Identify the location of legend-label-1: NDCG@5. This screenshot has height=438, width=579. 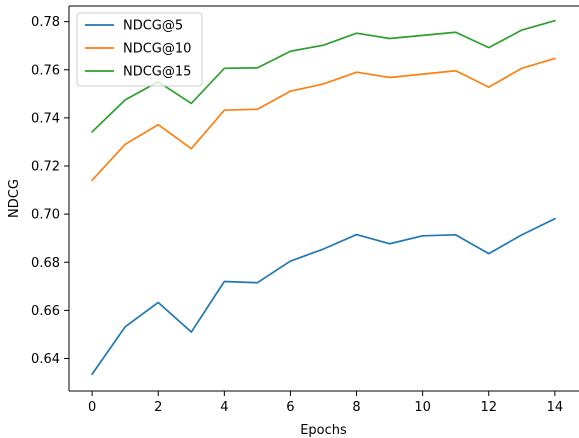
(153, 26).